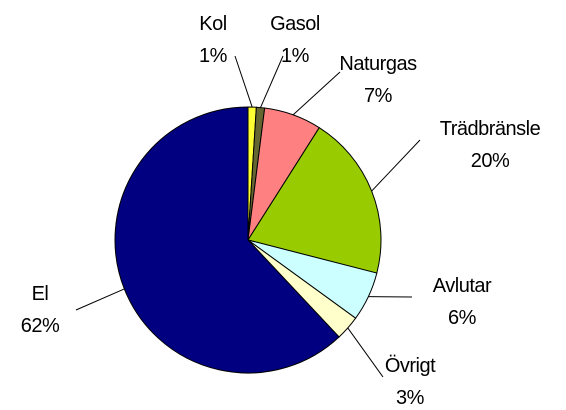 The width and height of the screenshot is (566, 410). I want to click on slice-label: Trädbränsle, so click(490, 129).